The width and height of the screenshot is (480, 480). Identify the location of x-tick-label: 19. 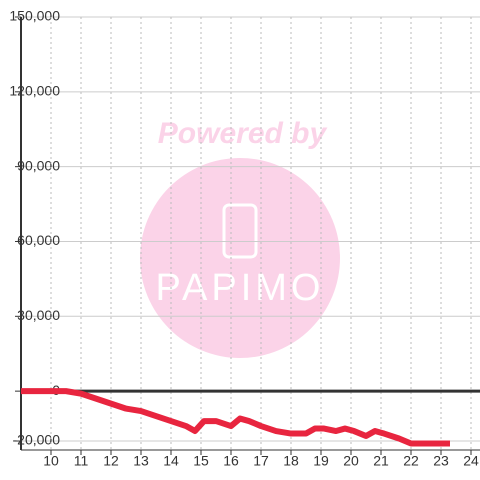
(321, 461).